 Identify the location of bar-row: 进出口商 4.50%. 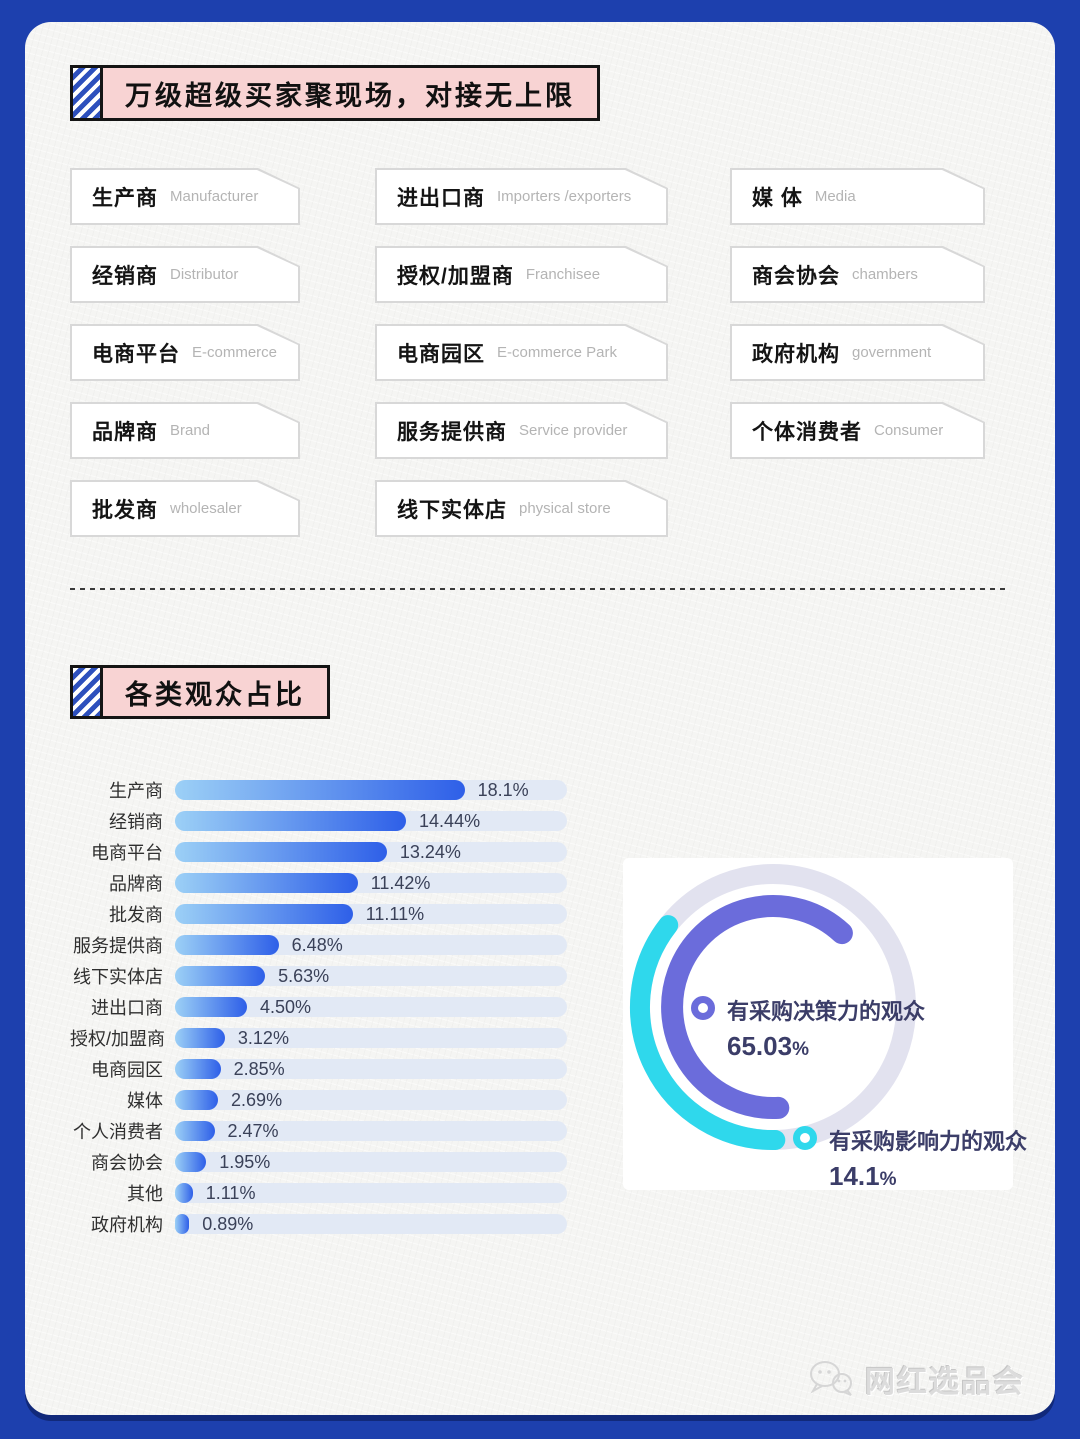
(318, 1007).